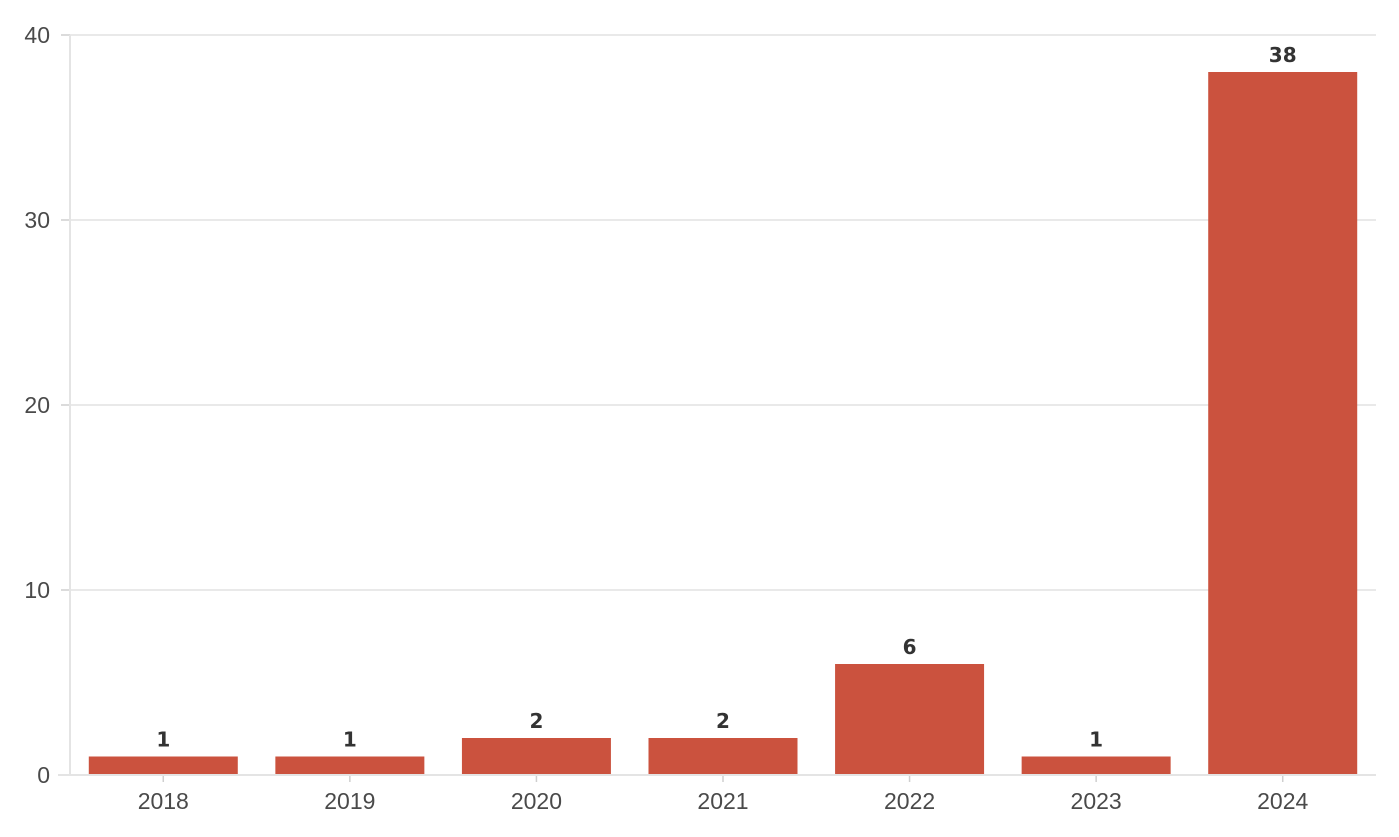 This screenshot has width=1399, height=837. What do you see at coordinates (350, 765) in the screenshot?
I see `bar-2019` at bounding box center [350, 765].